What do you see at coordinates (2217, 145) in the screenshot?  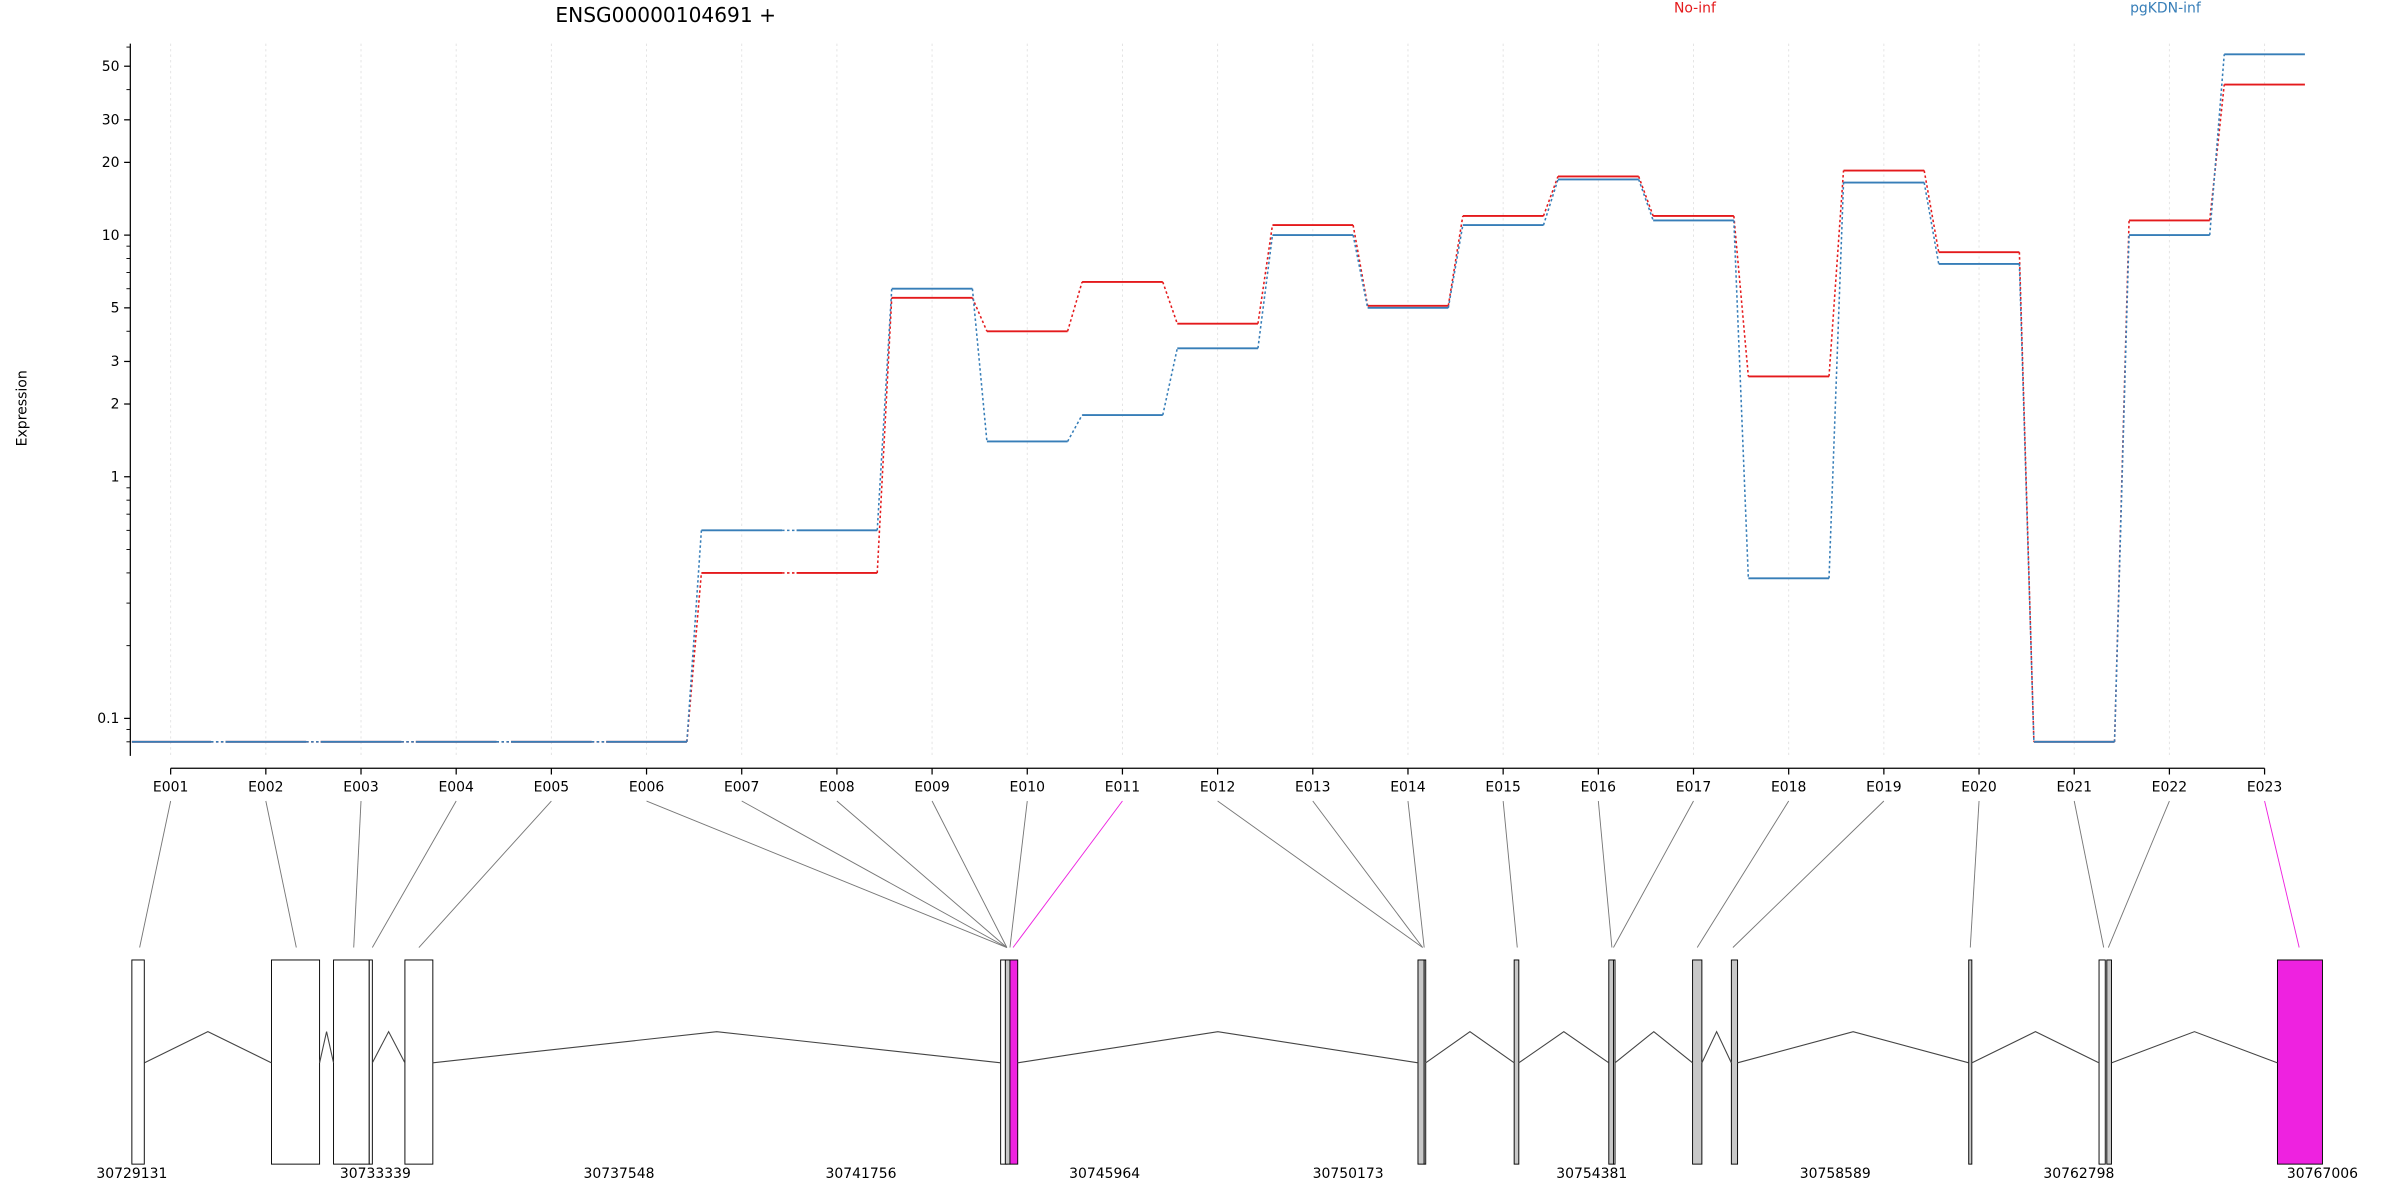 I see `transition-e022` at bounding box center [2217, 145].